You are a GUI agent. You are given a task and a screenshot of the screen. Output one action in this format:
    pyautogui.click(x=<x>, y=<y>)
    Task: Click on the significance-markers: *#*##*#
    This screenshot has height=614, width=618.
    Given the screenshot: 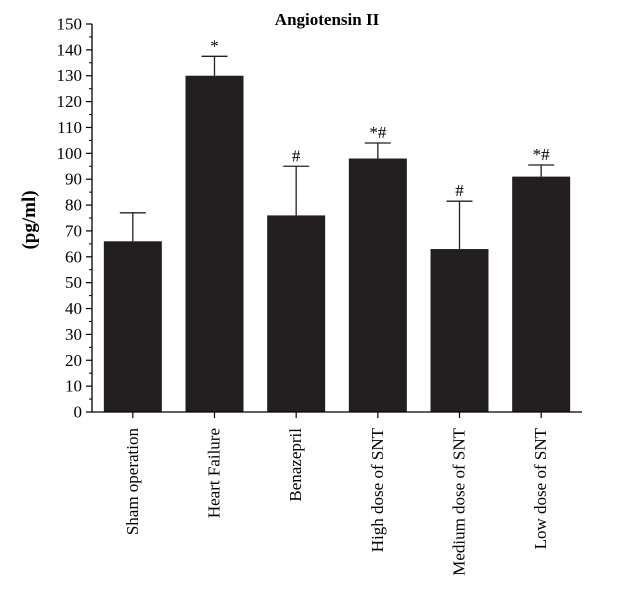 What is the action you would take?
    pyautogui.click(x=380, y=118)
    